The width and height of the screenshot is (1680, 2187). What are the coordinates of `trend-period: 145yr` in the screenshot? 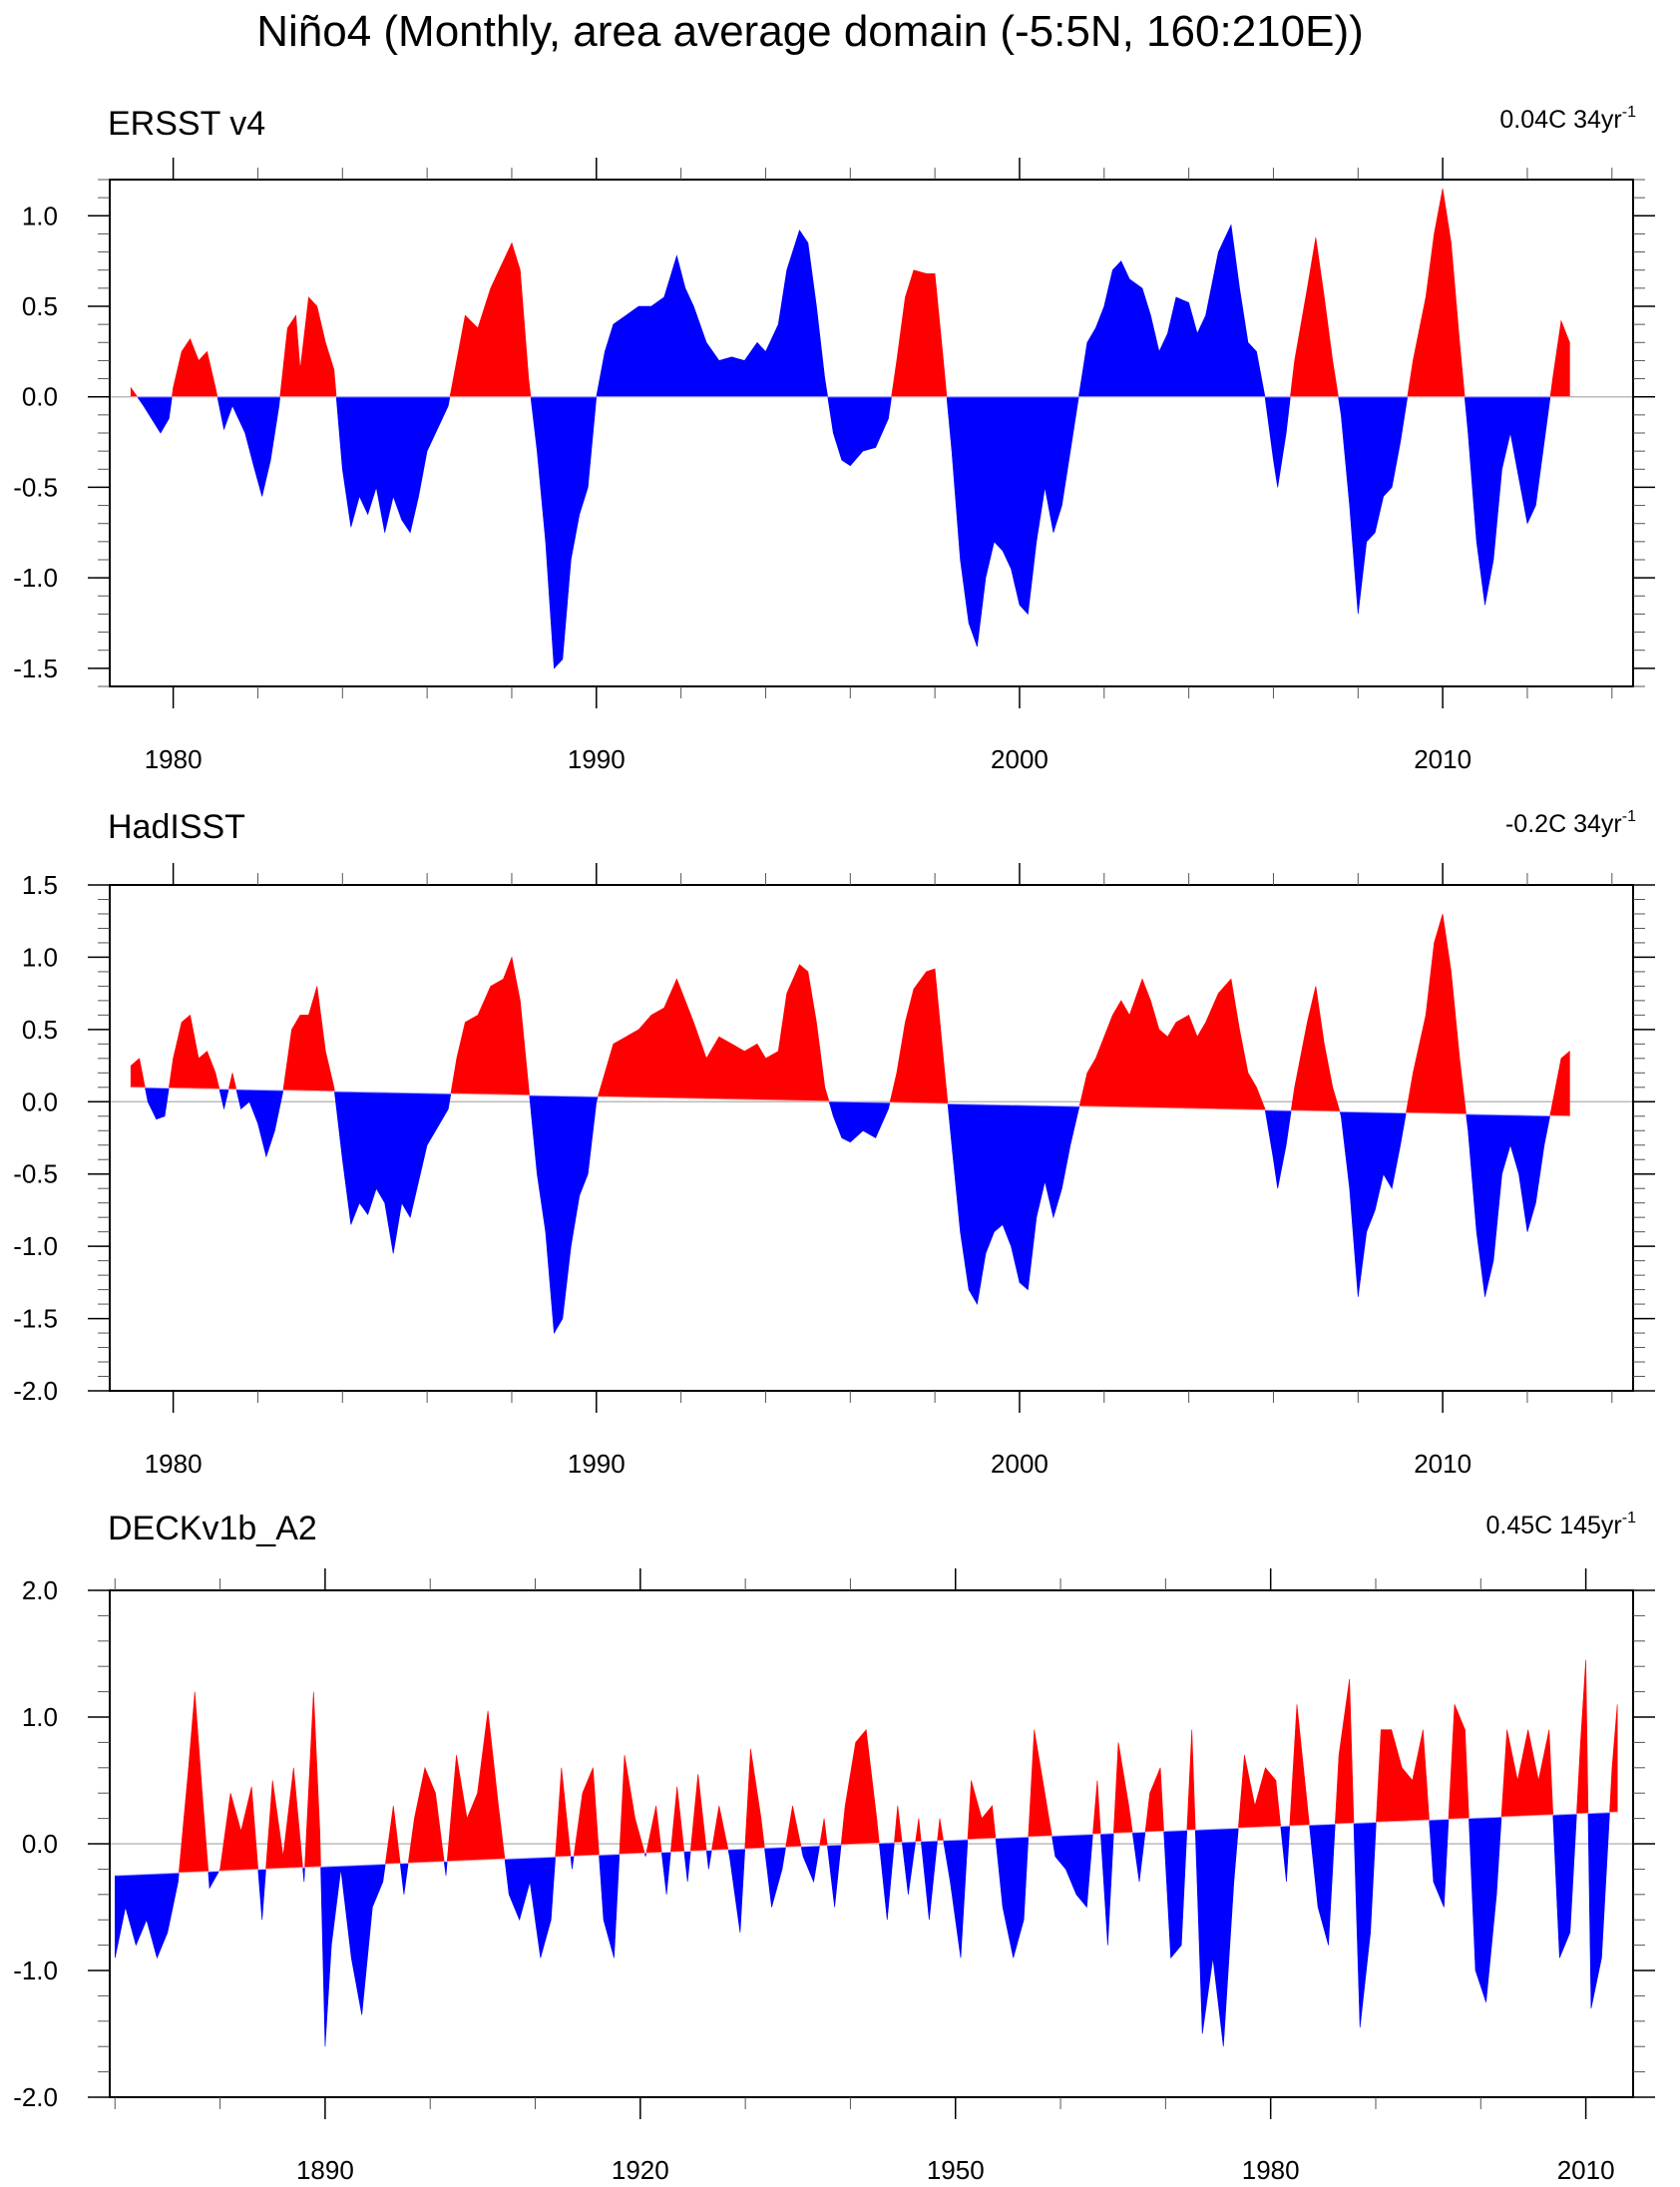 It's located at (1590, 1526).